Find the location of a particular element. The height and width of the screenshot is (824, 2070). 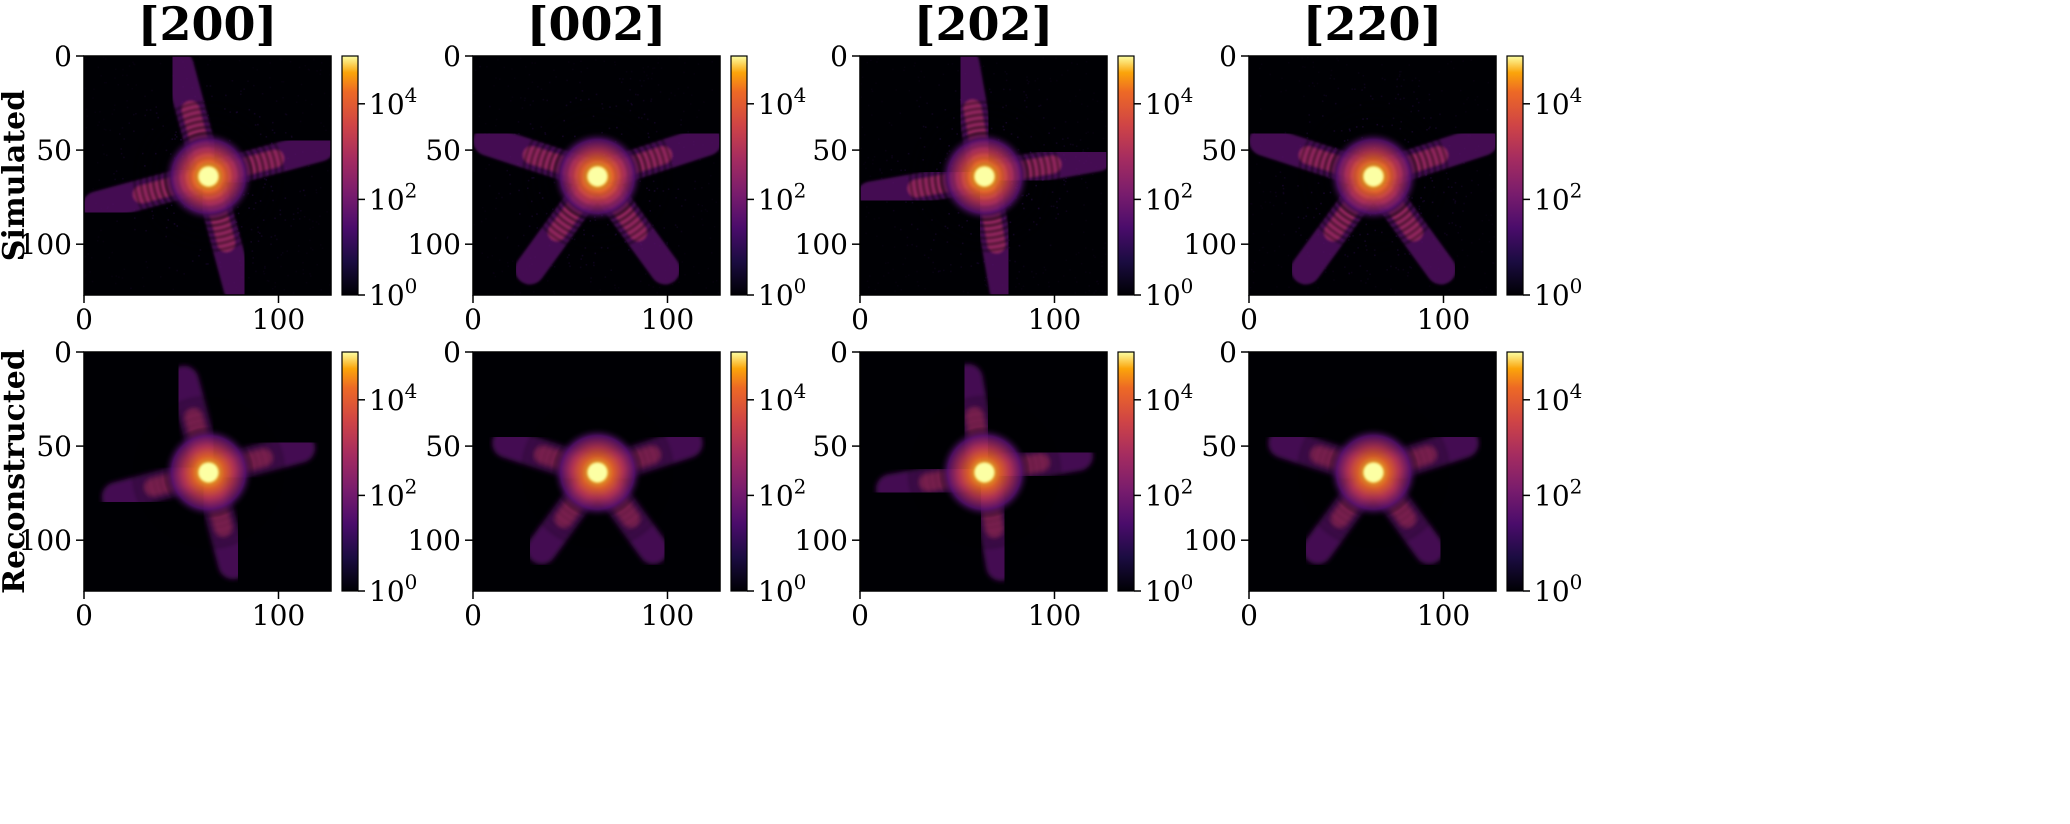

colorbar-tick-label: 104 is located at coordinates (1169, 102).